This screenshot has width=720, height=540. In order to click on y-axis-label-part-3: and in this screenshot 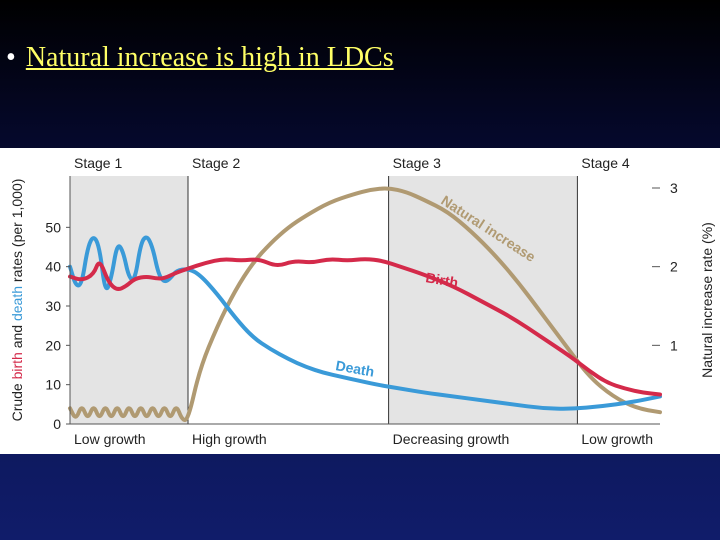, I will do `click(17, 336)`.